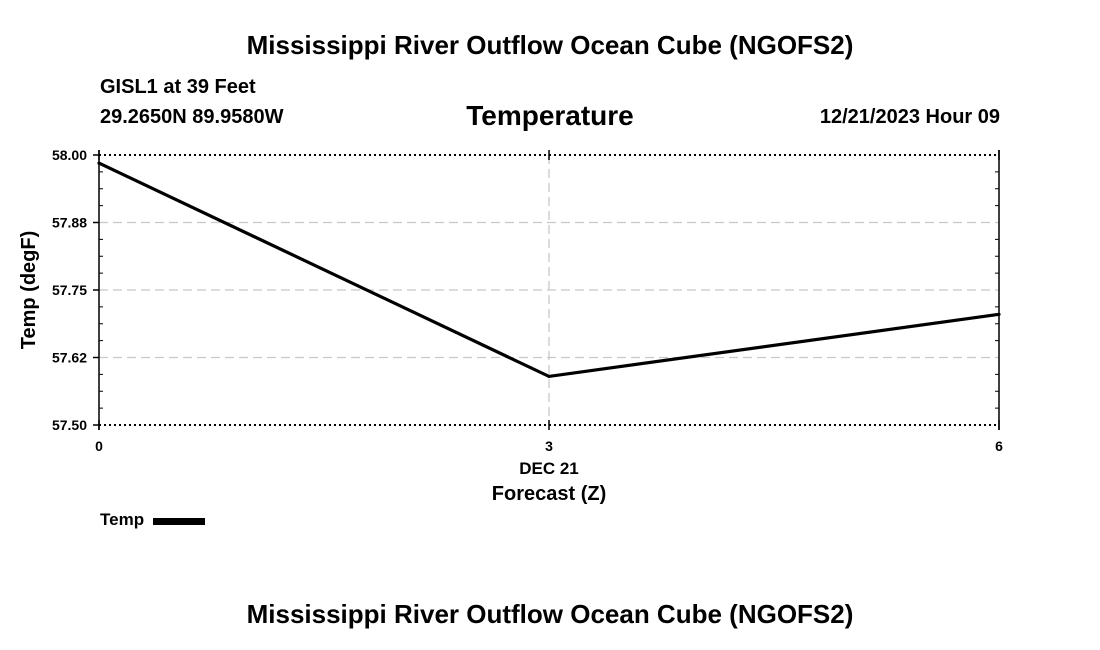 Image resolution: width=1100 pixels, height=650 pixels. I want to click on legend: Temp, so click(153, 520).